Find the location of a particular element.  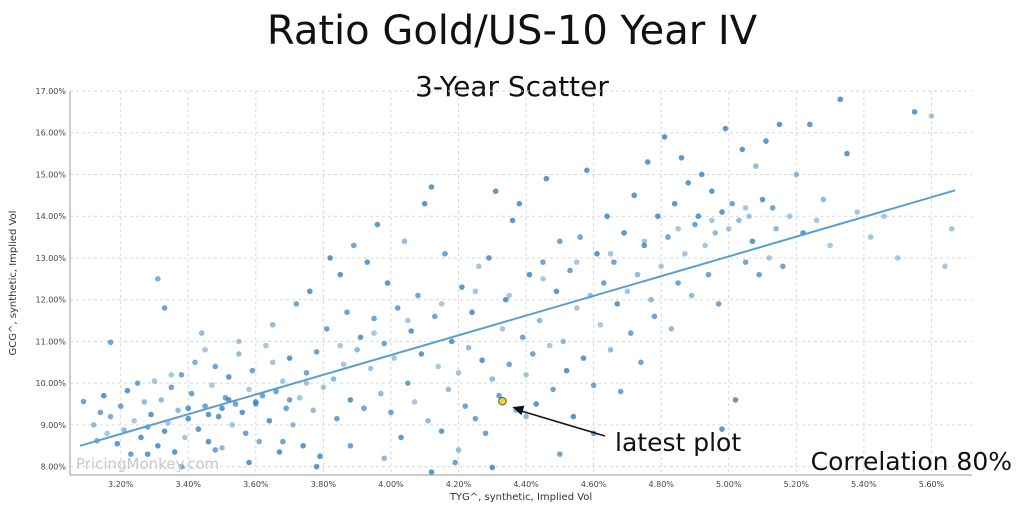

y-tick-label: 8.00% is located at coordinates (54, 467).